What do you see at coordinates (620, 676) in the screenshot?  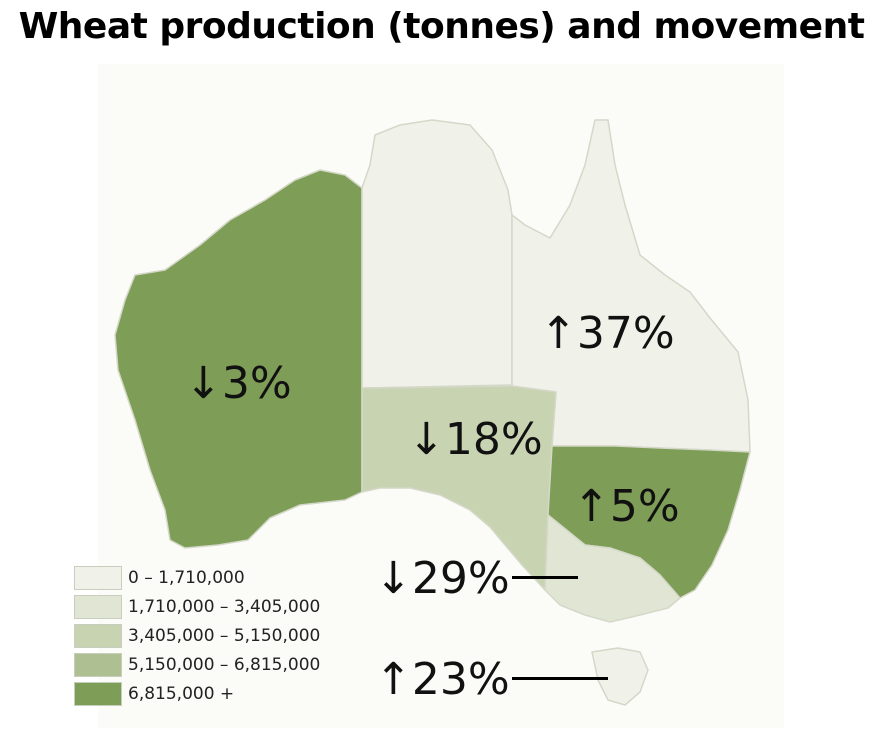 I see `region-tasmania` at bounding box center [620, 676].